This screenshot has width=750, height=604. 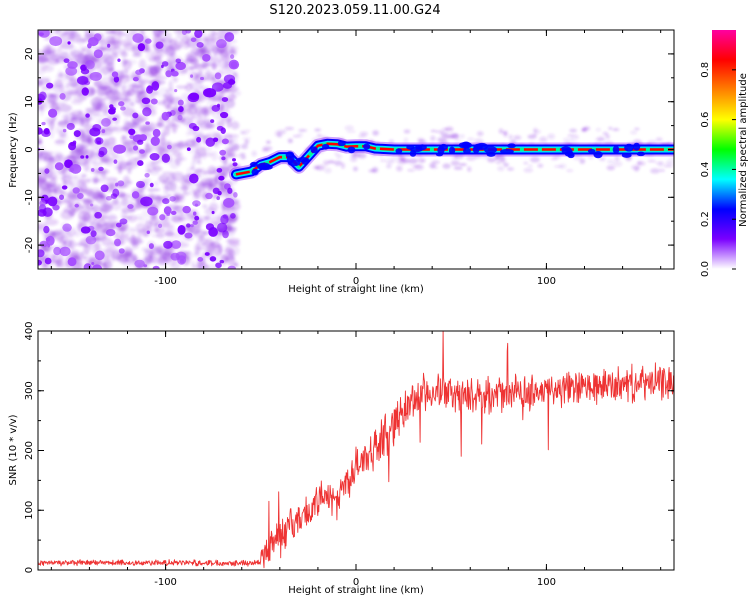 What do you see at coordinates (29, 101) in the screenshot?
I see `heatmap-y-tick-label: 10` at bounding box center [29, 101].